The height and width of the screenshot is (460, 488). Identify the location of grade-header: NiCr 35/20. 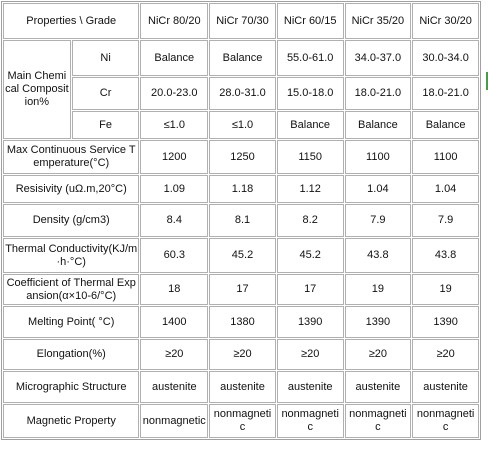
(378, 21).